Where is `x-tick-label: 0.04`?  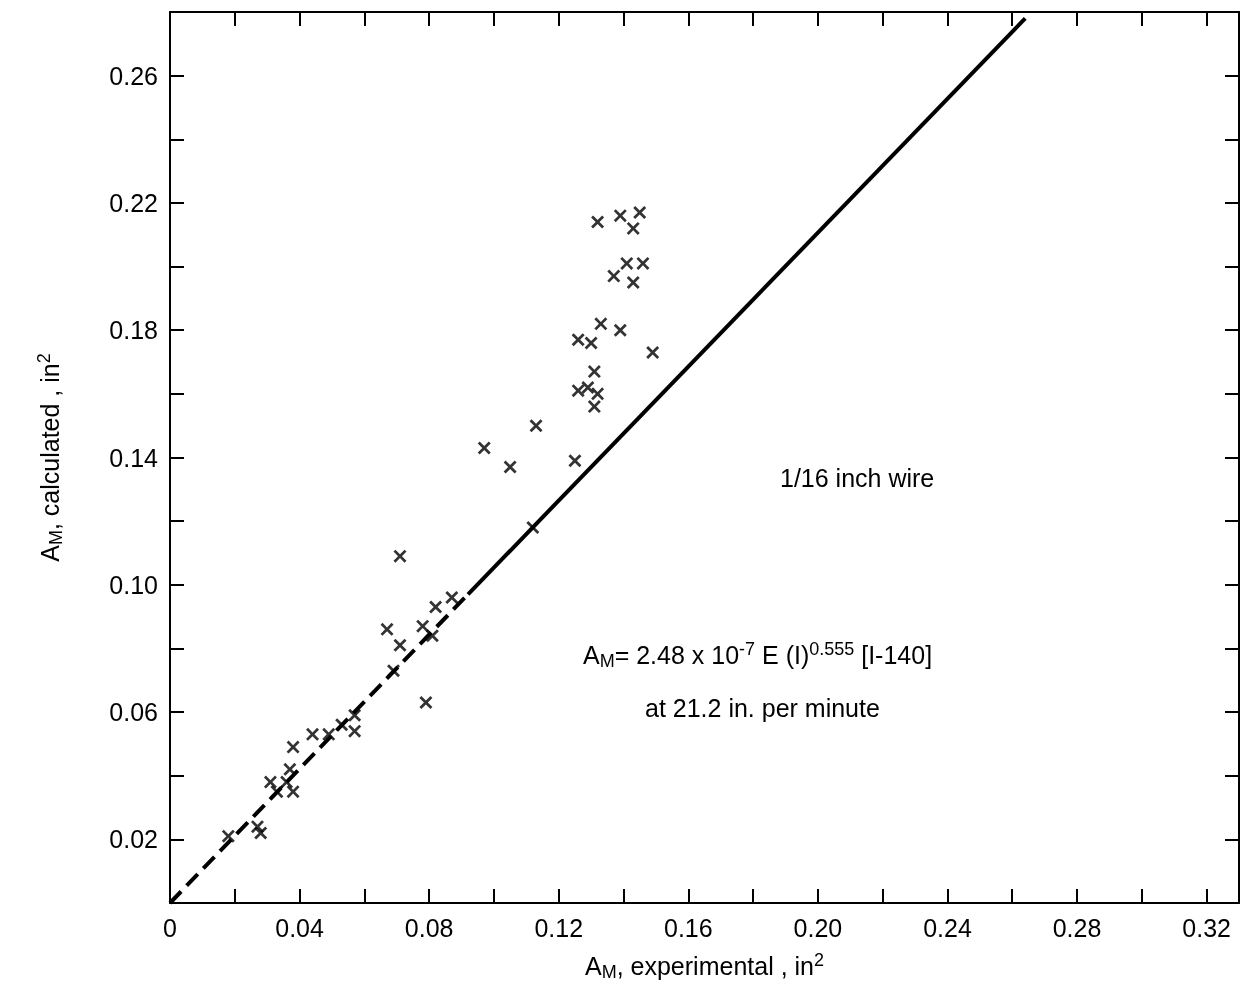
x-tick-label: 0.04 is located at coordinates (299, 927).